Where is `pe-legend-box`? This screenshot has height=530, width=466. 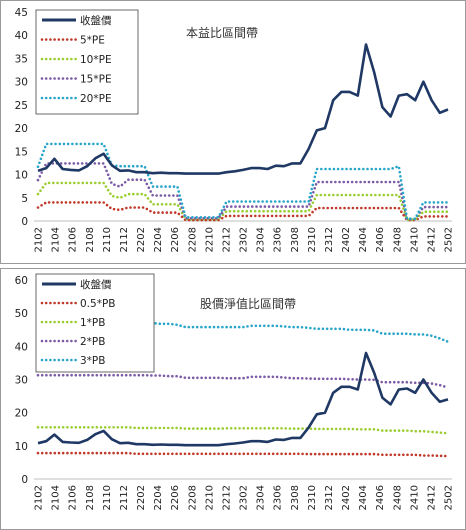 pe-legend-box is located at coordinates (87, 62).